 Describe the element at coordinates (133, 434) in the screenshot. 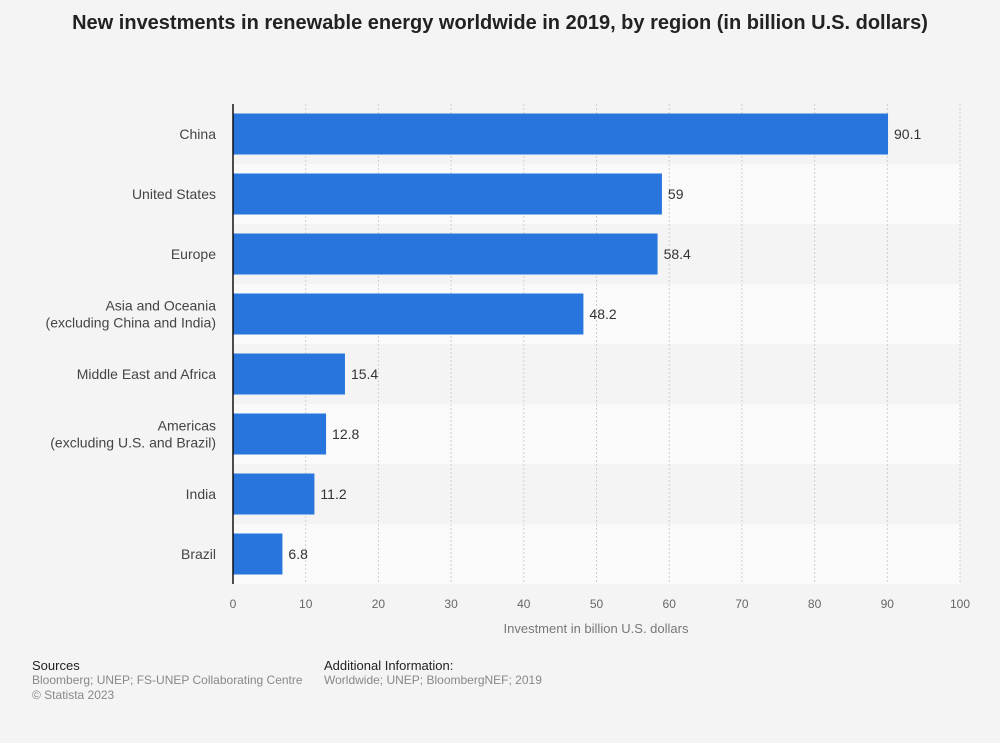

I see `category-label: Americas (excluding U.S. and Brazil)` at that location.